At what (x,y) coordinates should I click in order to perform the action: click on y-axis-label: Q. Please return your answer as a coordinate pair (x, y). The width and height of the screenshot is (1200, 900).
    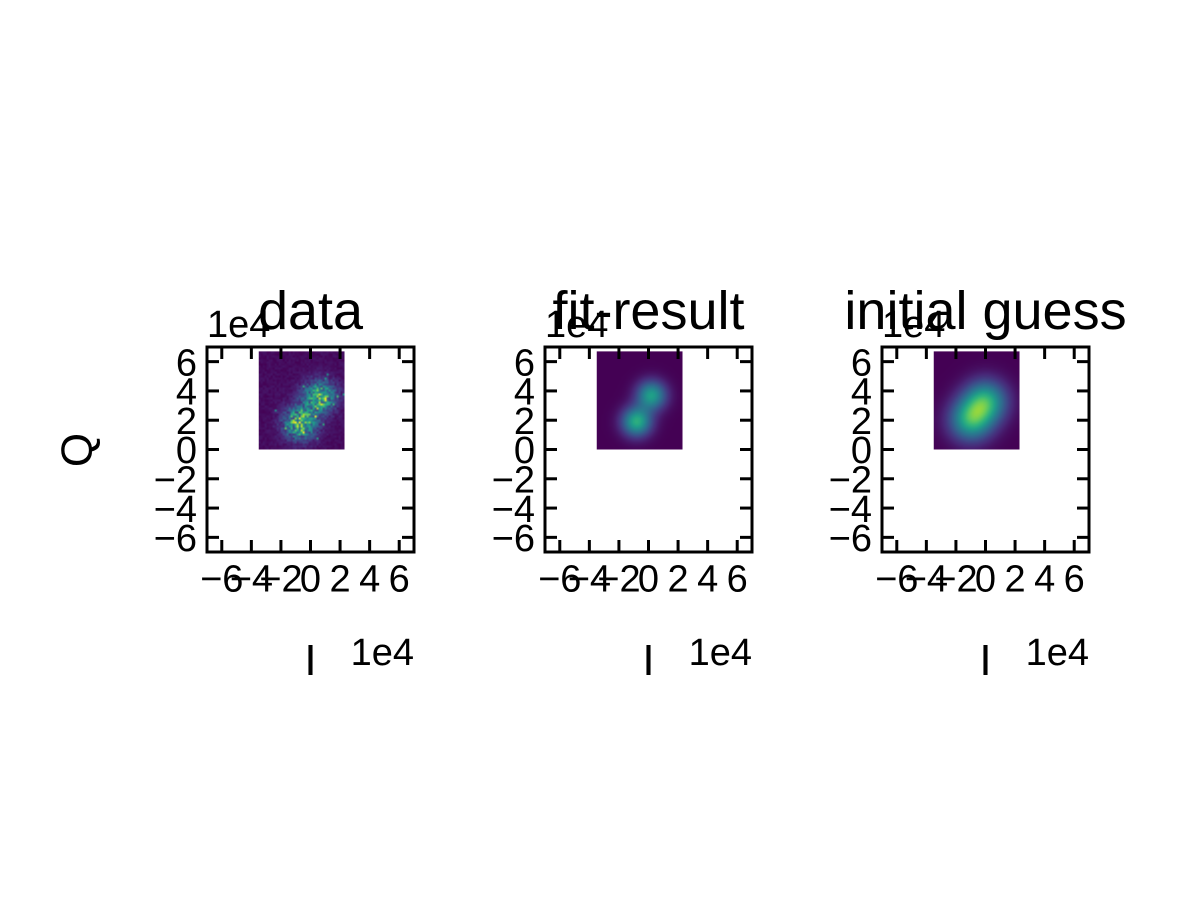
    Looking at the image, I should click on (77, 450).